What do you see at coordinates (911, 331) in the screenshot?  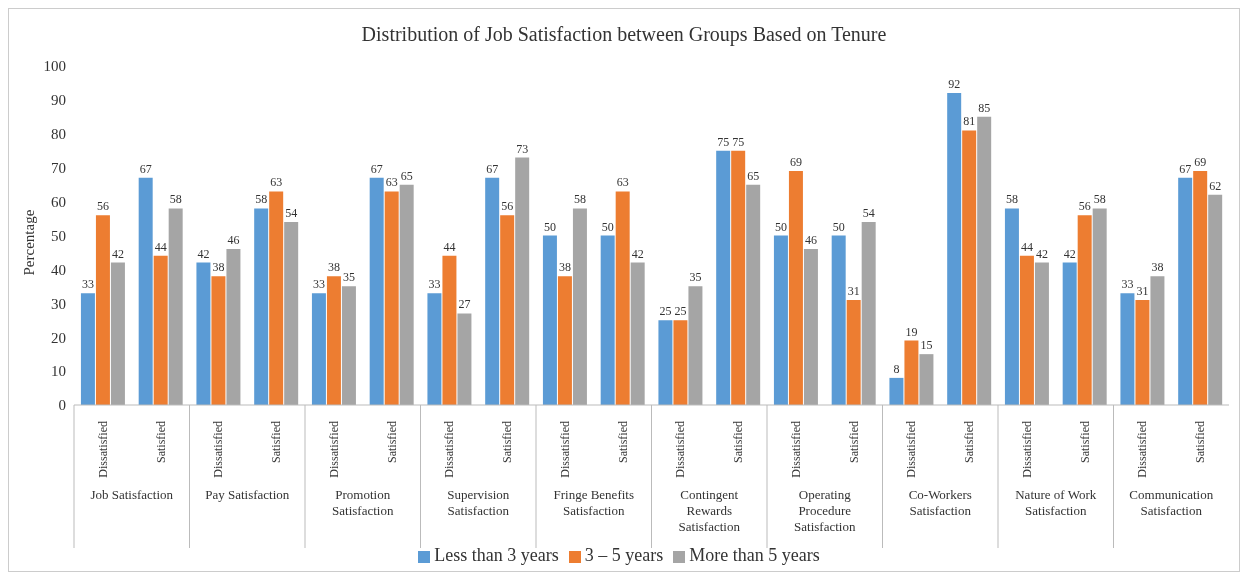 I see `data-label: 19` at bounding box center [911, 331].